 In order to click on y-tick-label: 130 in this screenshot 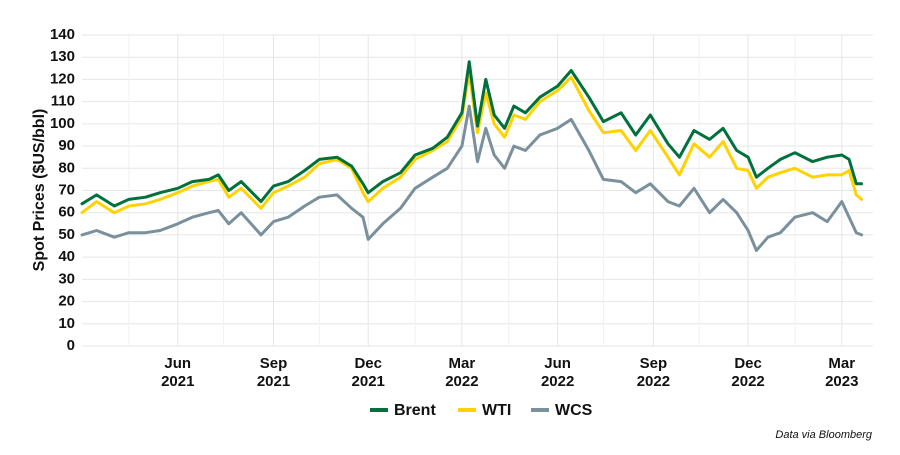, I will do `click(62, 56)`.